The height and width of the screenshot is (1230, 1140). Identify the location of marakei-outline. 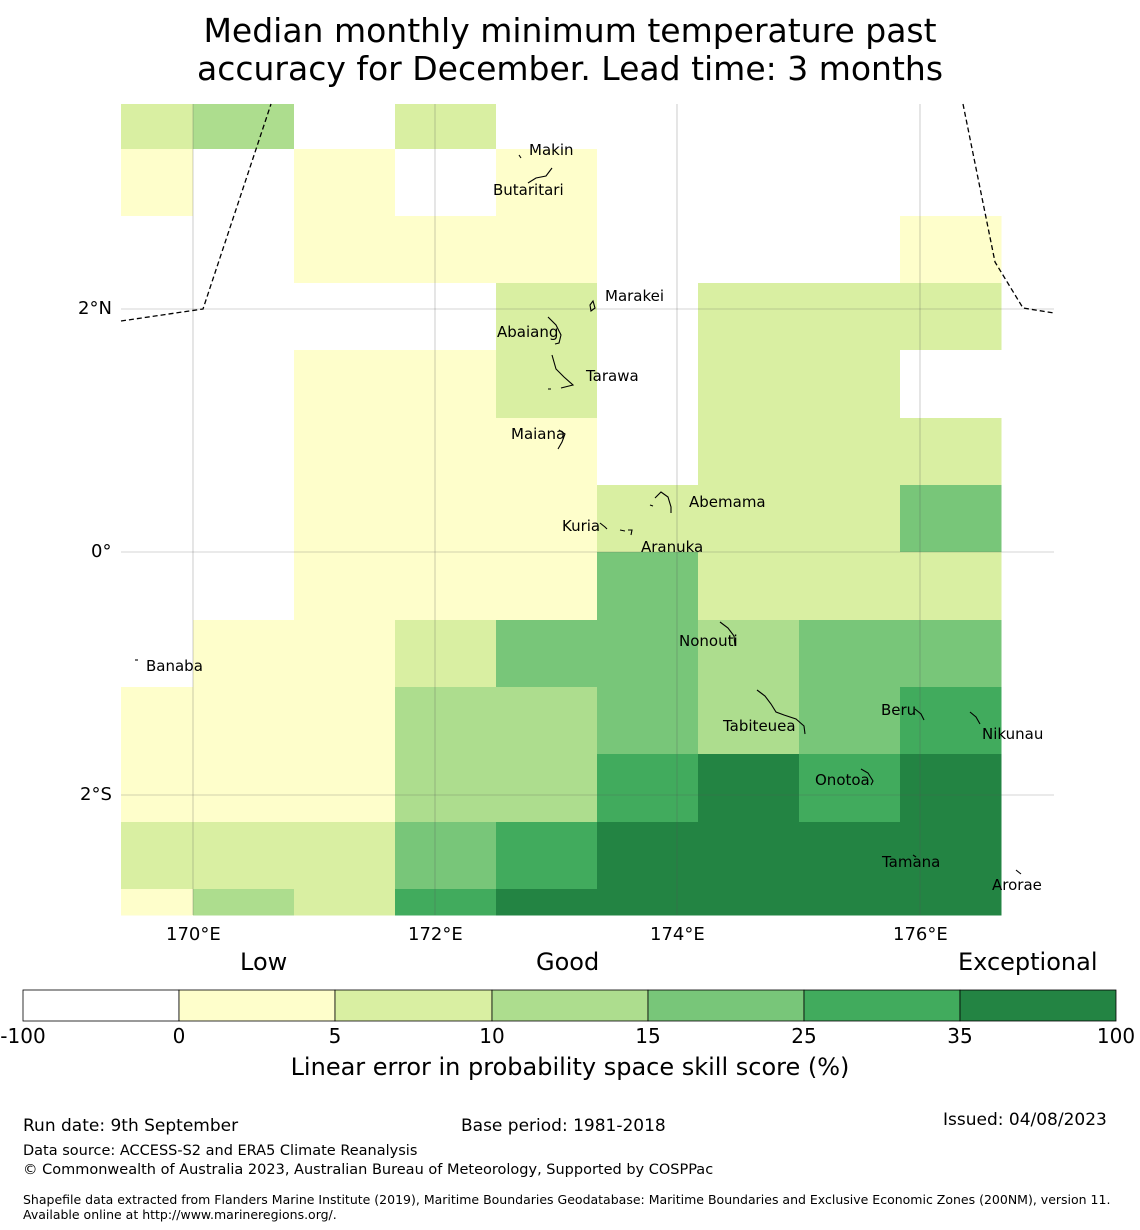
(592, 305).